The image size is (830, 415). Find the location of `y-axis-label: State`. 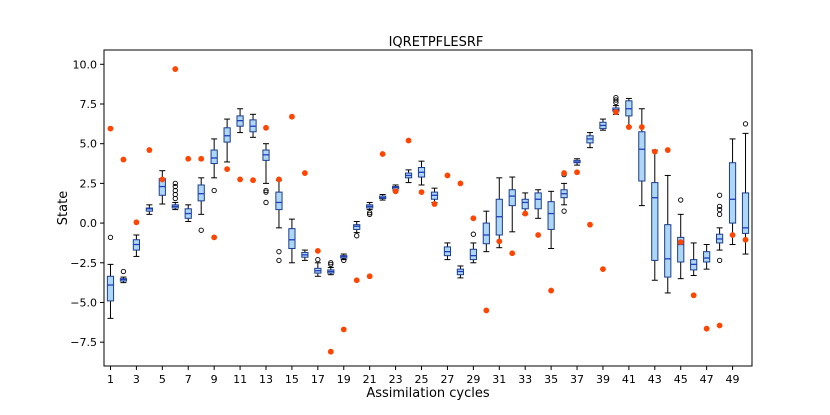

y-axis-label: State is located at coordinates (63, 208).